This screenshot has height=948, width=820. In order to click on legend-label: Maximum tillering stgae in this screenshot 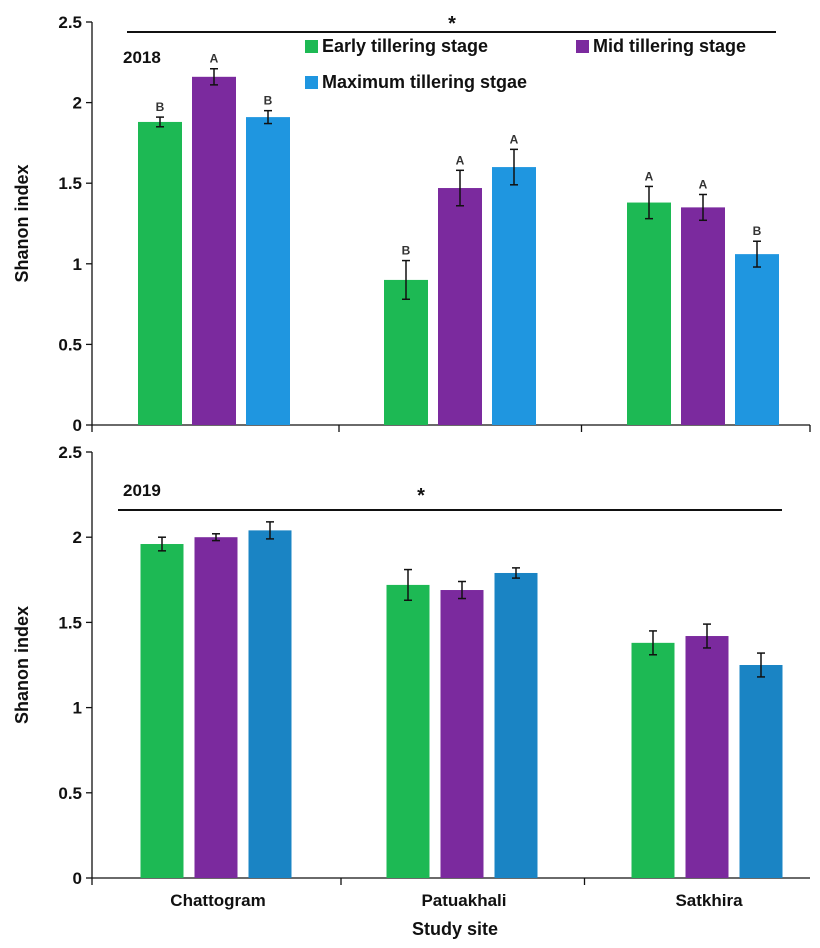, I will do `click(424, 82)`.